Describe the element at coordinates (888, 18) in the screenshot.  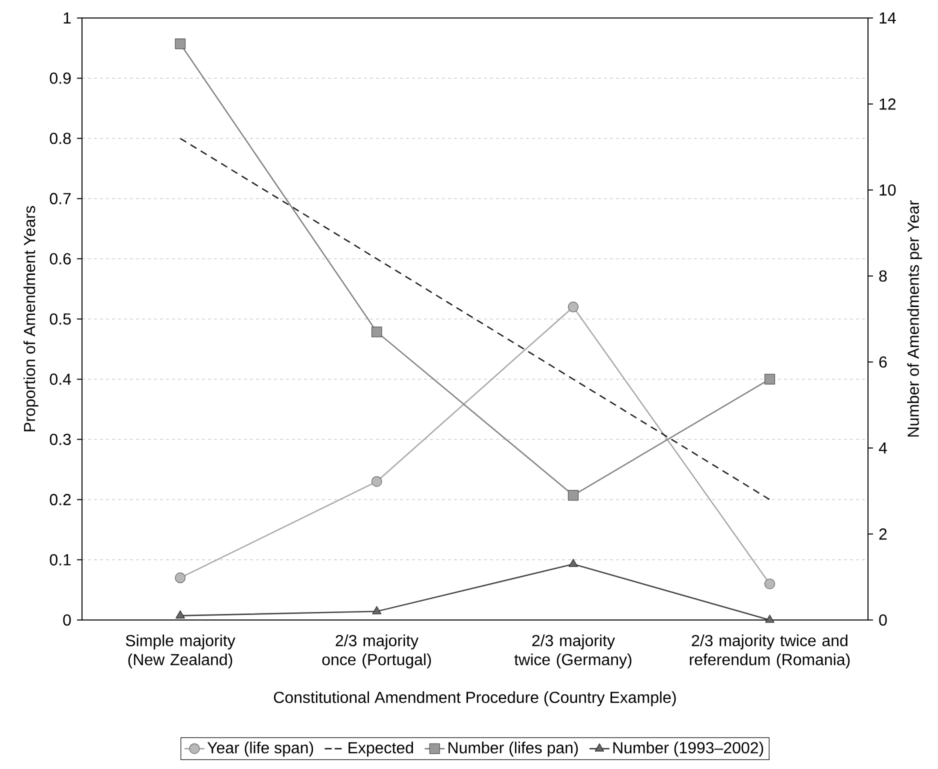
I see `y2-tick-label: 14` at that location.